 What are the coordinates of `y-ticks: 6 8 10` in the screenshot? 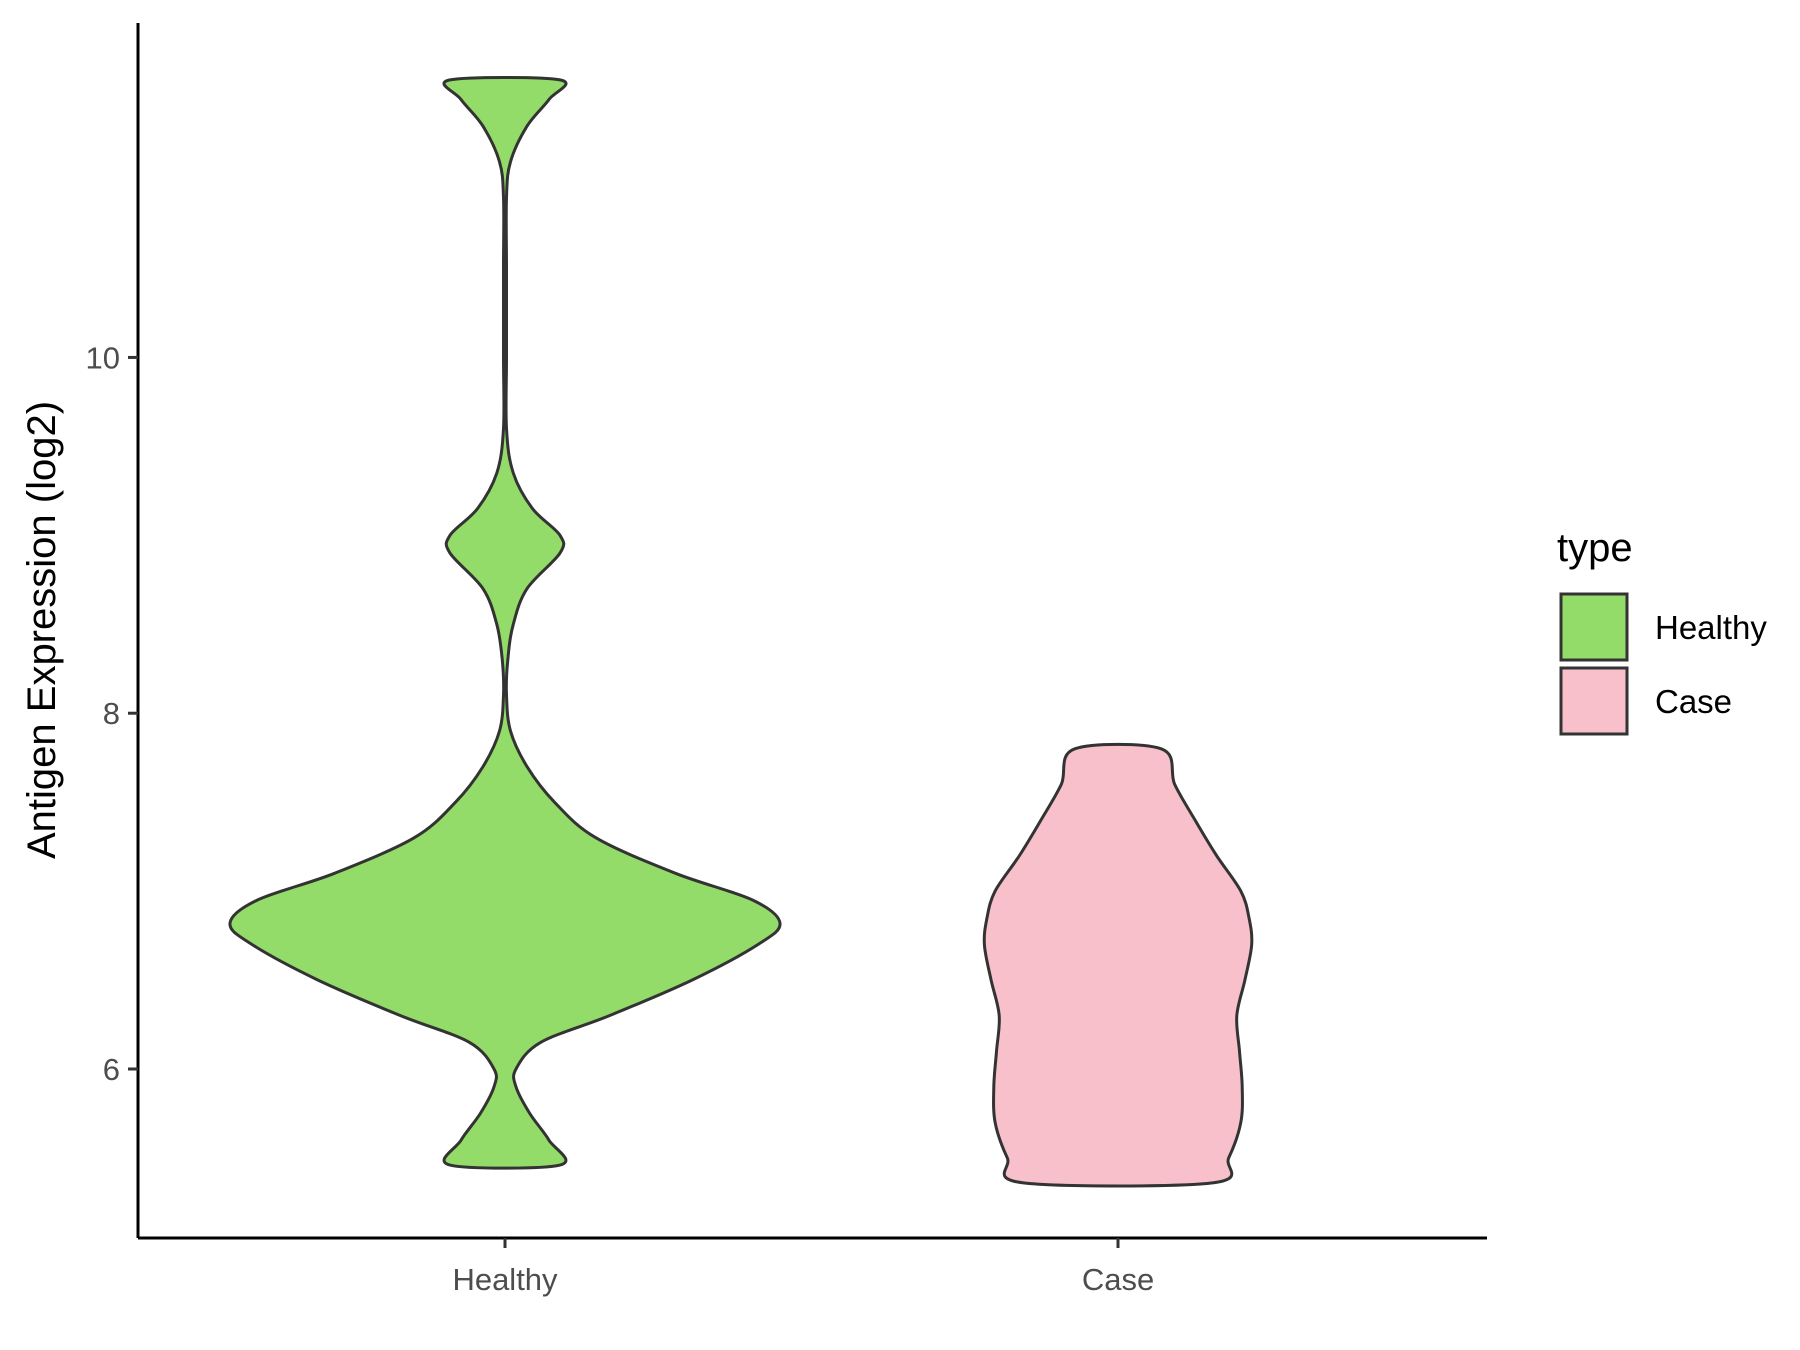 It's located at (112, 713).